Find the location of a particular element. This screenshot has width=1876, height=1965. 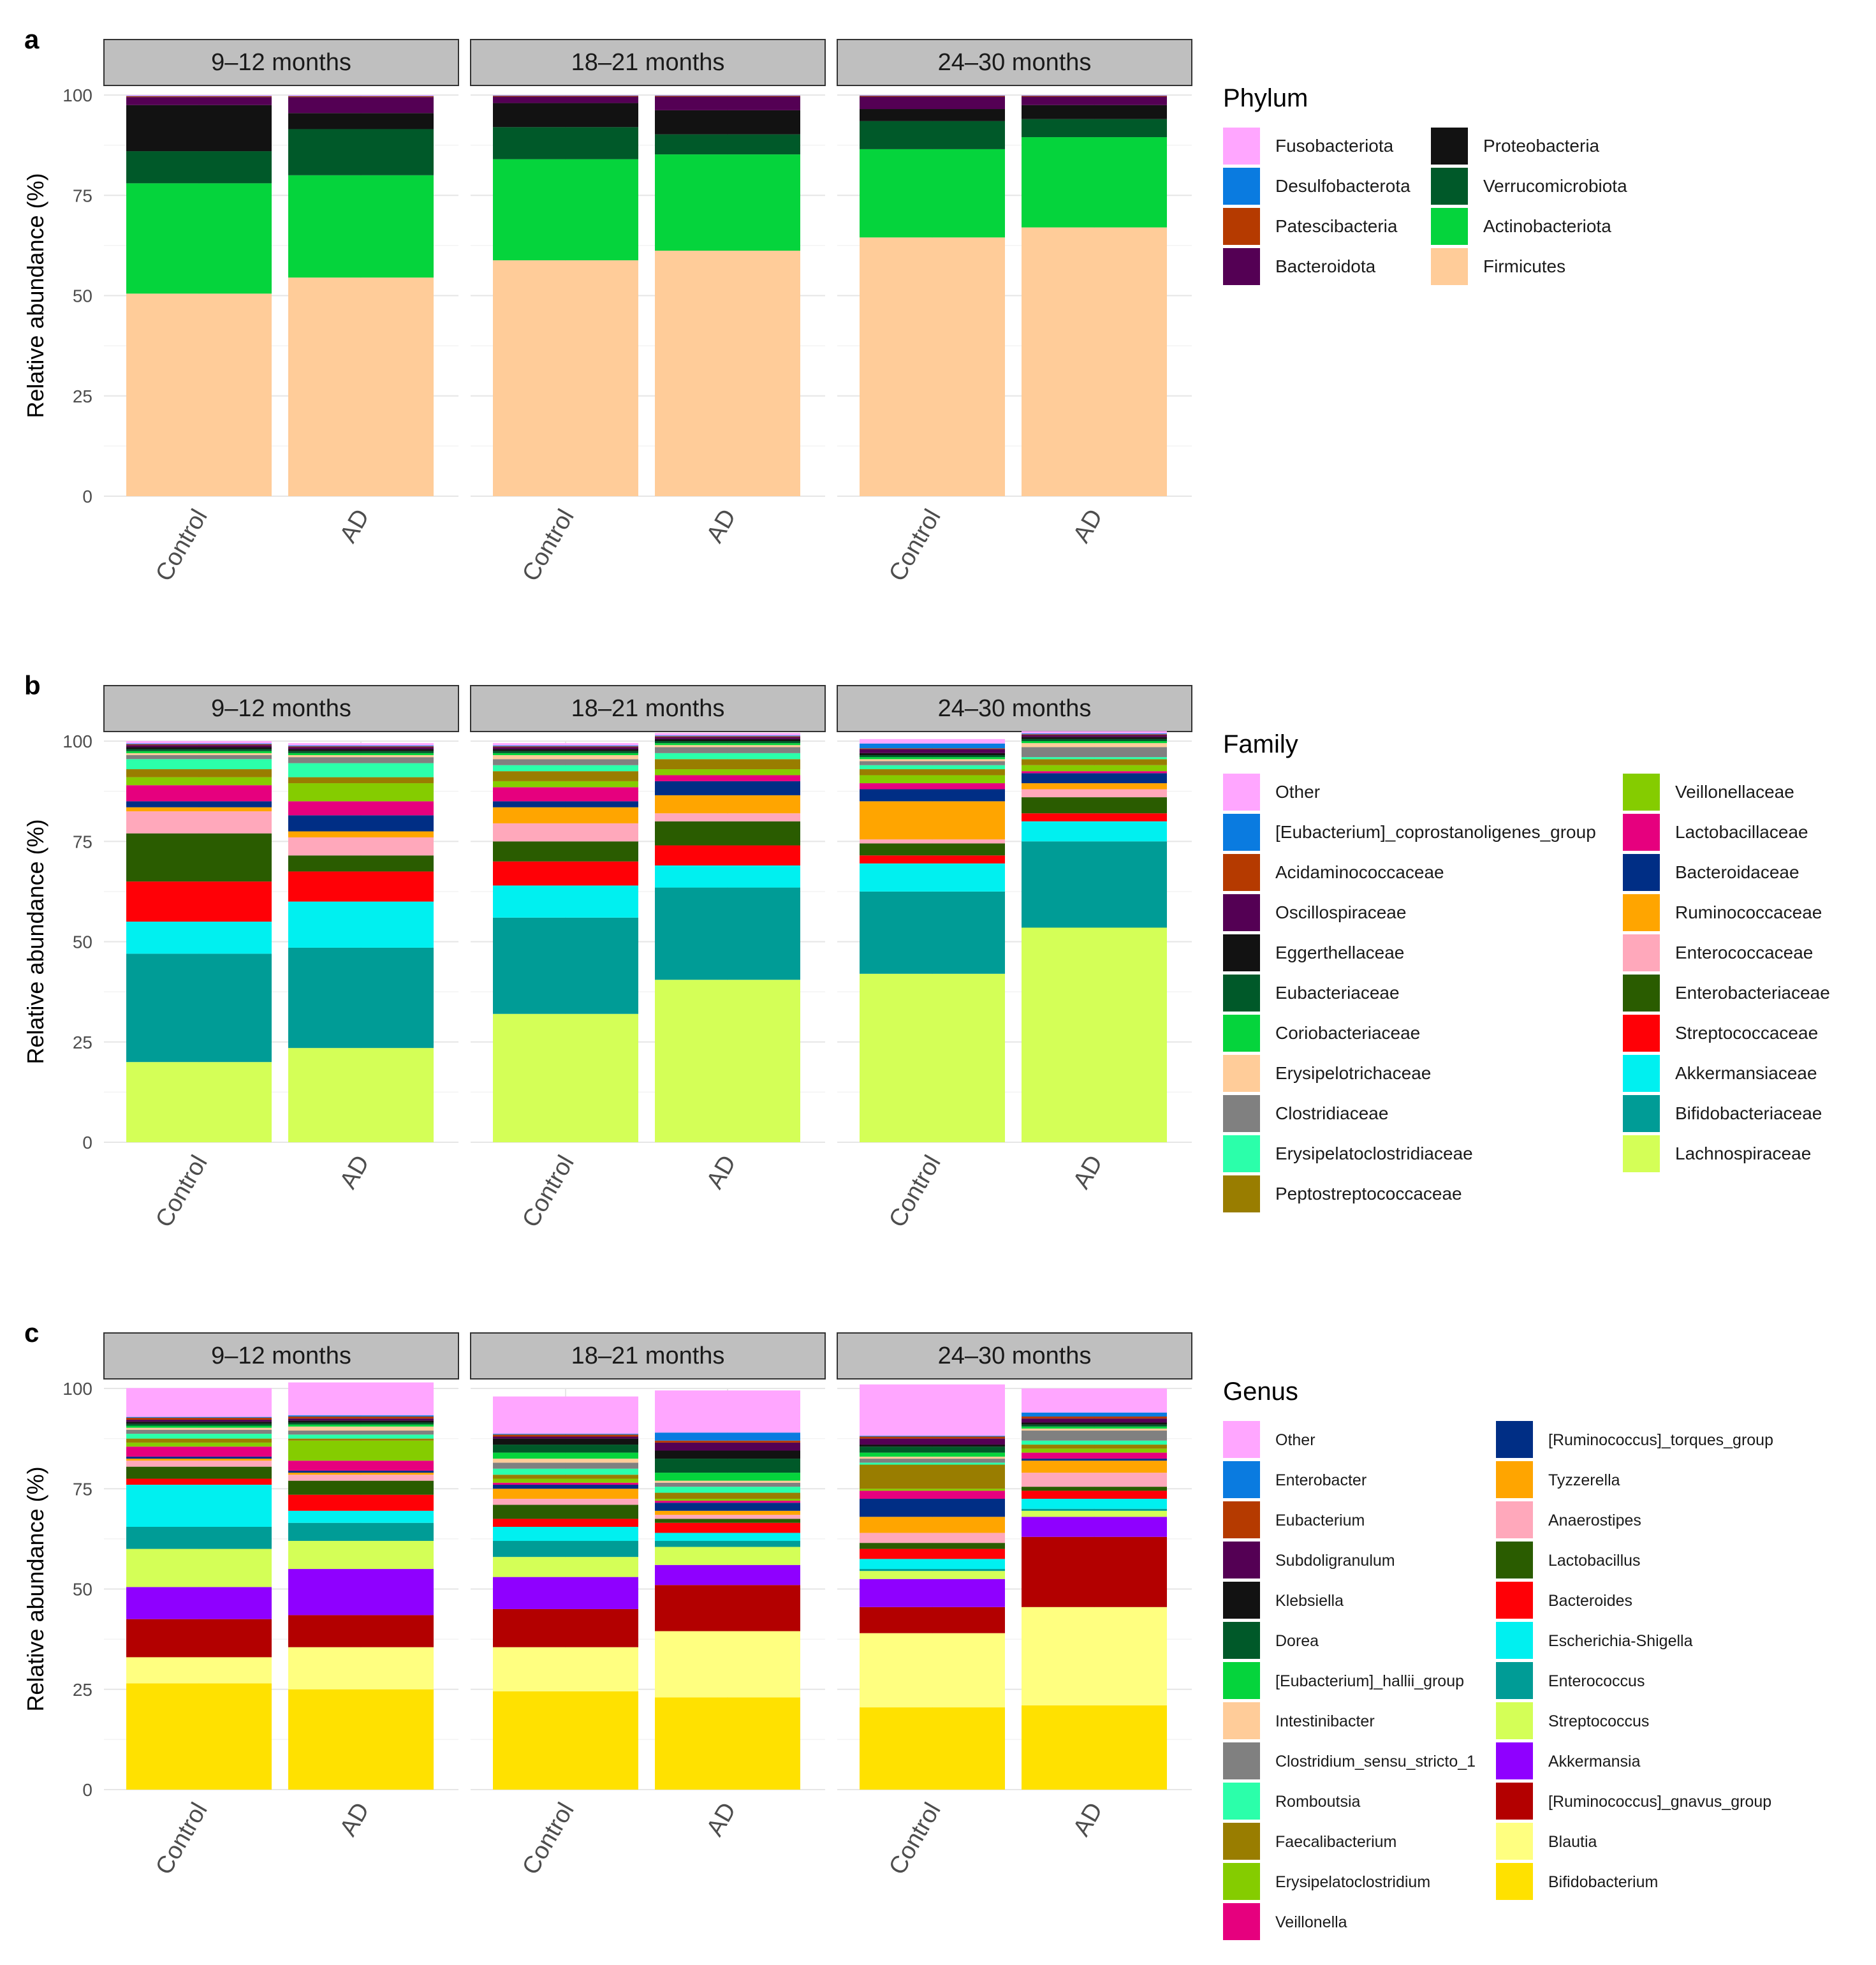

x-tick-label: AD is located at coordinates (355, 1172).